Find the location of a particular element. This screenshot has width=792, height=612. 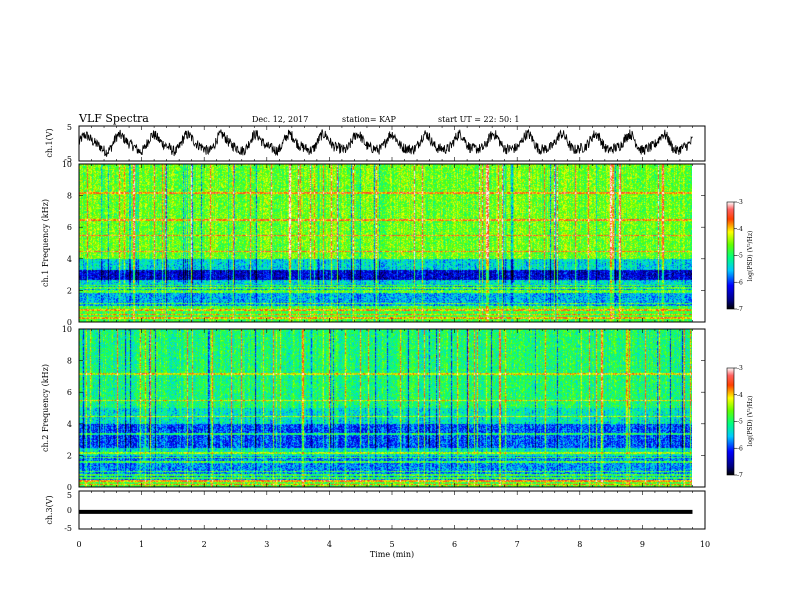

time-tick-label: 5 is located at coordinates (391, 544).